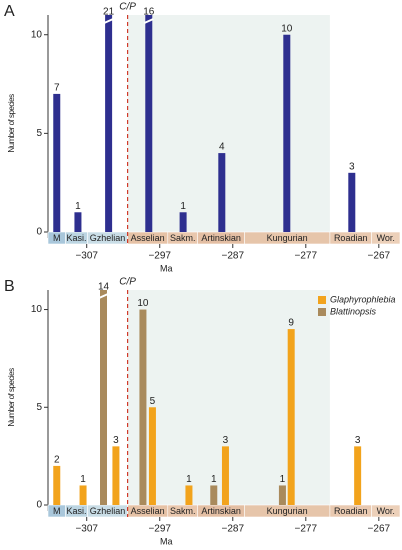 This screenshot has height=550, width=402. Describe the element at coordinates (291, 323) in the screenshot. I see `value-label: 9` at that location.